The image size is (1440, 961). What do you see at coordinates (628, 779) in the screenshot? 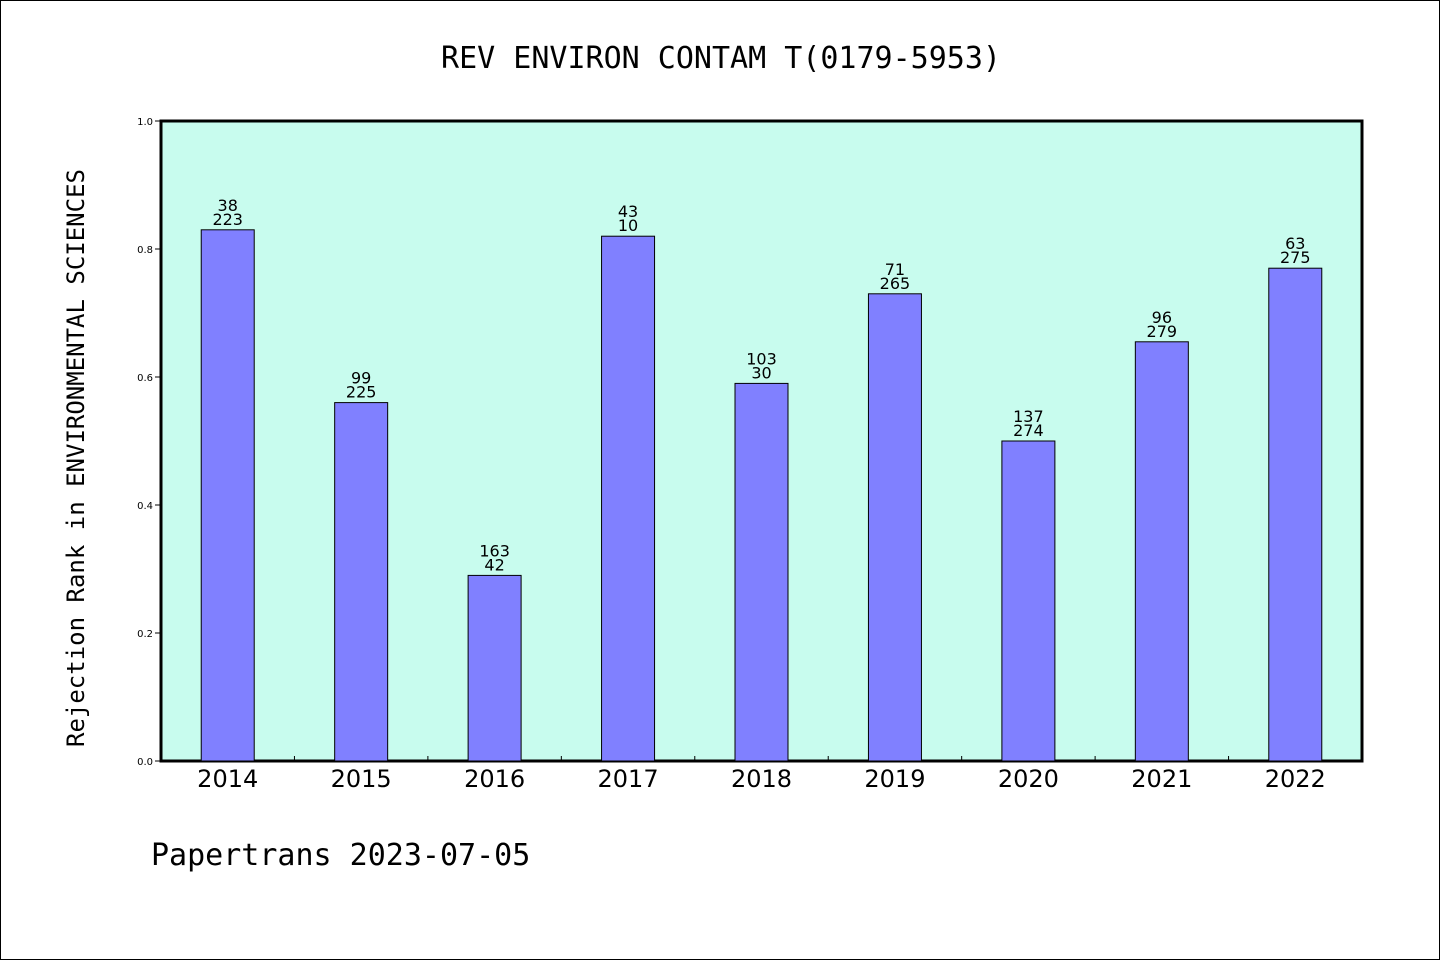
I see `x-tick-label: 2017` at bounding box center [628, 779].